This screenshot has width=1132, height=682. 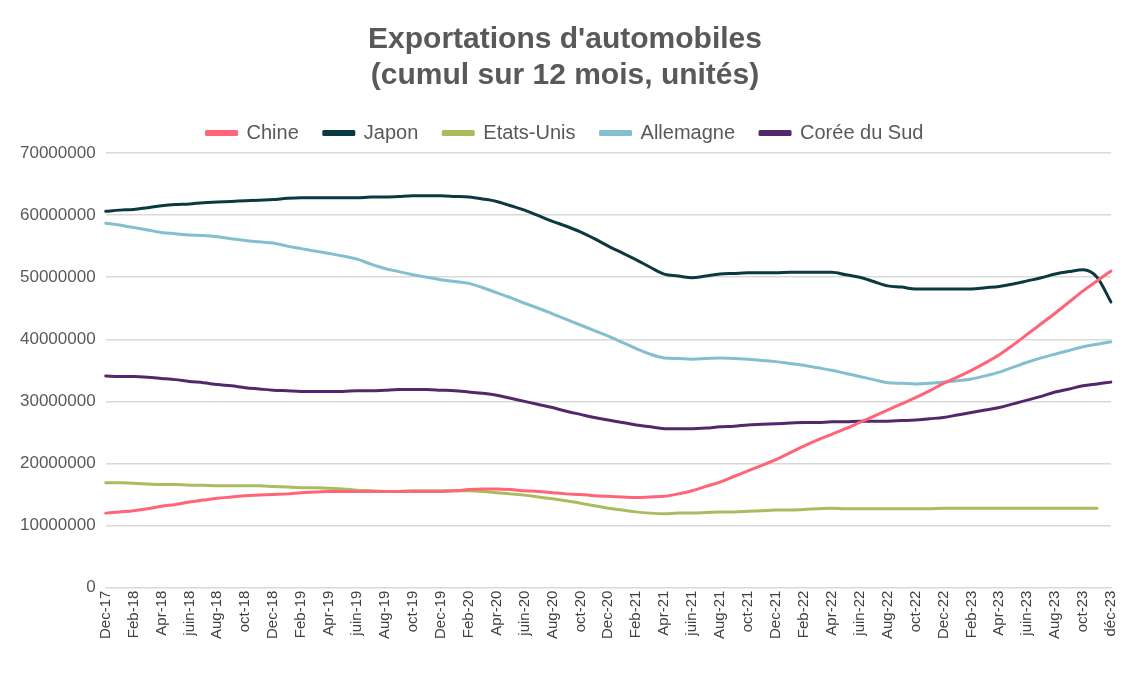 I want to click on x-tick-label: Apr-23, so click(x=998, y=613).